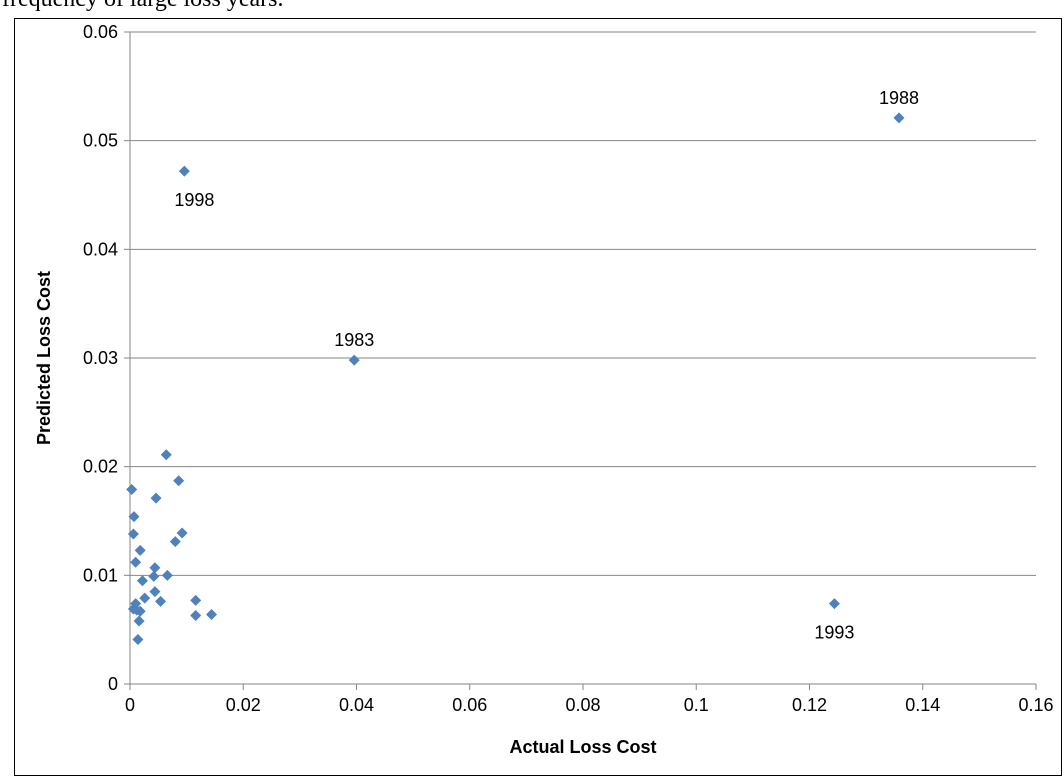 The height and width of the screenshot is (778, 1064). What do you see at coordinates (582, 705) in the screenshot?
I see `x-tick-label: 0.08` at bounding box center [582, 705].